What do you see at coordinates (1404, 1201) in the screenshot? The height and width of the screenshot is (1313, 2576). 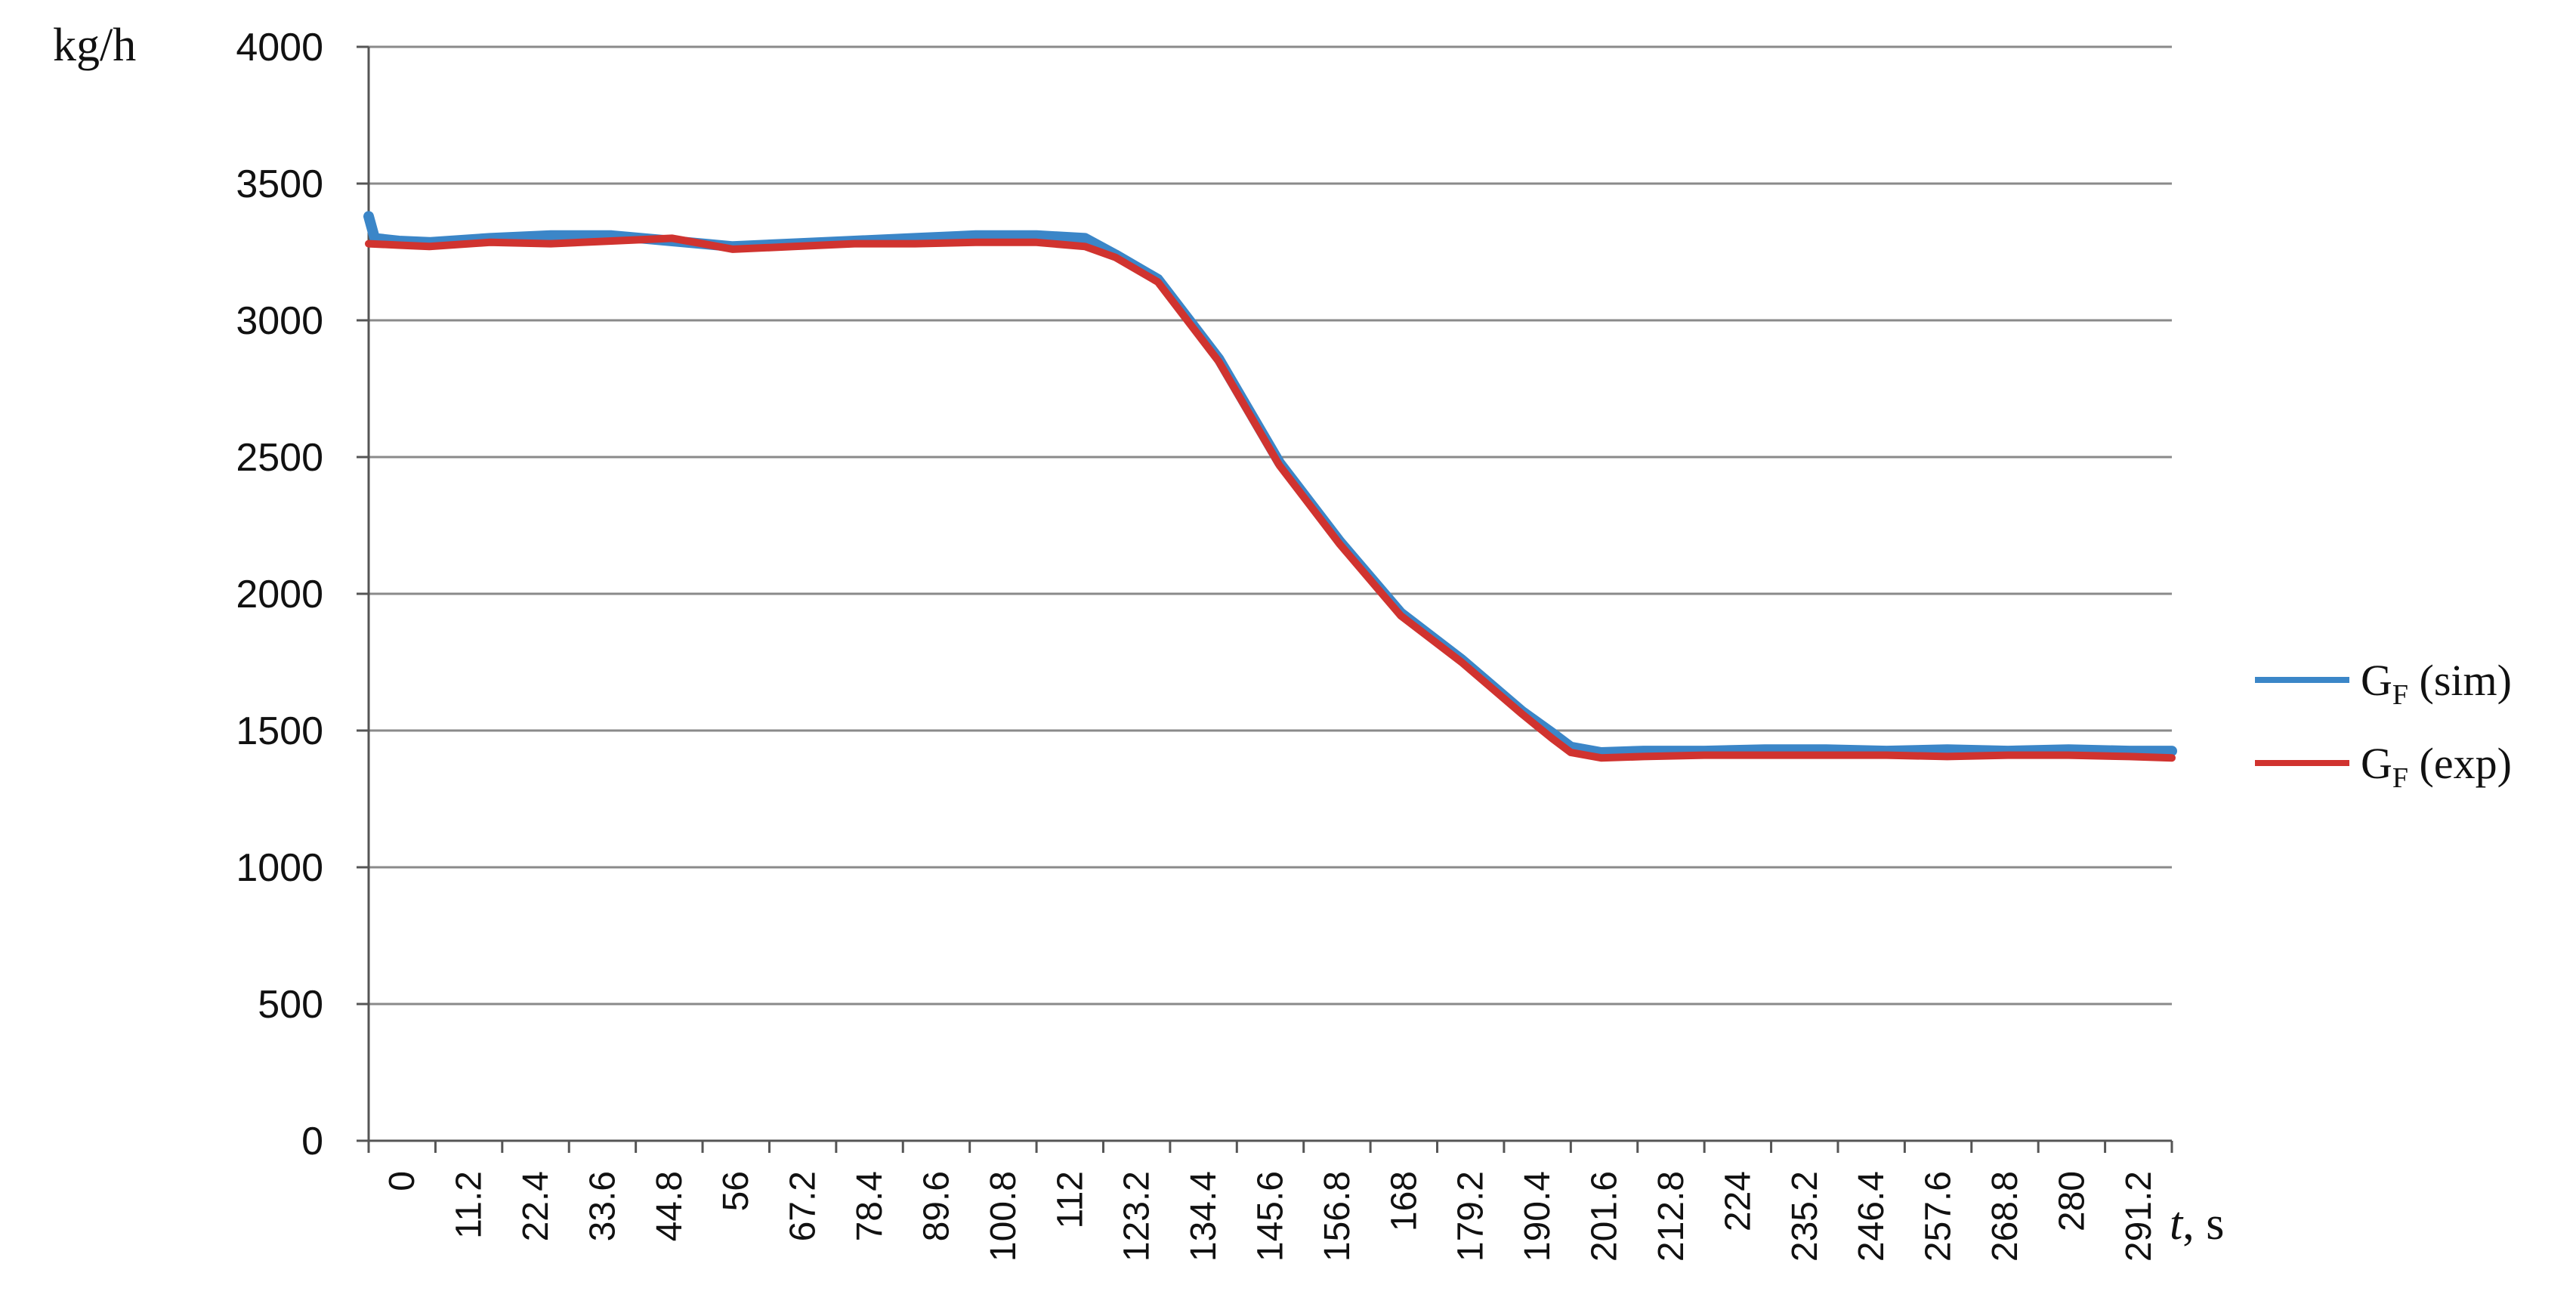 I see `x-tick-label: 168` at bounding box center [1404, 1201].